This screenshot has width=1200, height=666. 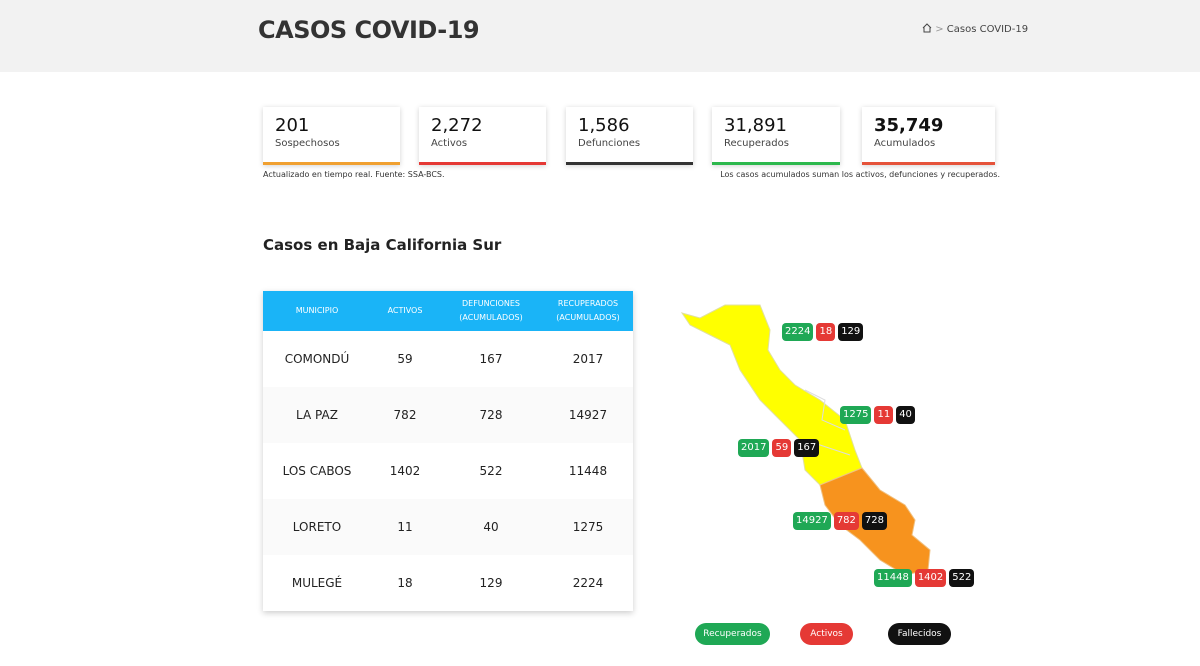 I want to click on map-badge: 11, so click(x=884, y=415).